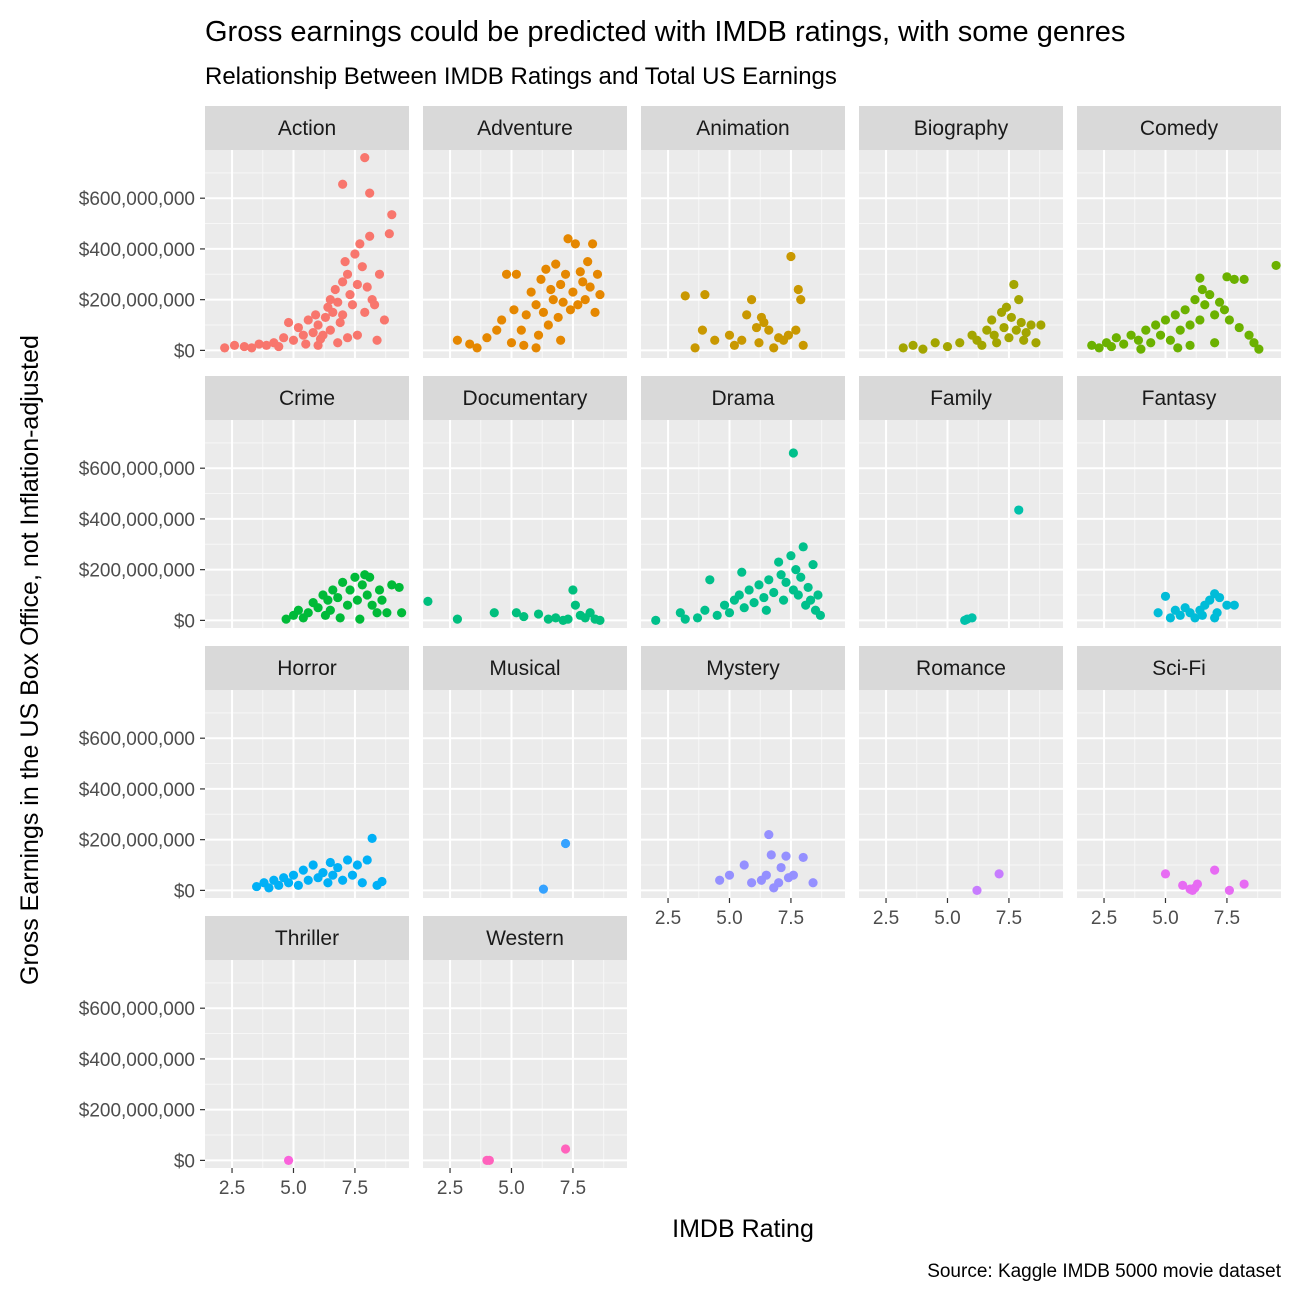 This screenshot has width=1296, height=1296. Describe the element at coordinates (307, 668) in the screenshot. I see `facet-label: Horror` at that location.